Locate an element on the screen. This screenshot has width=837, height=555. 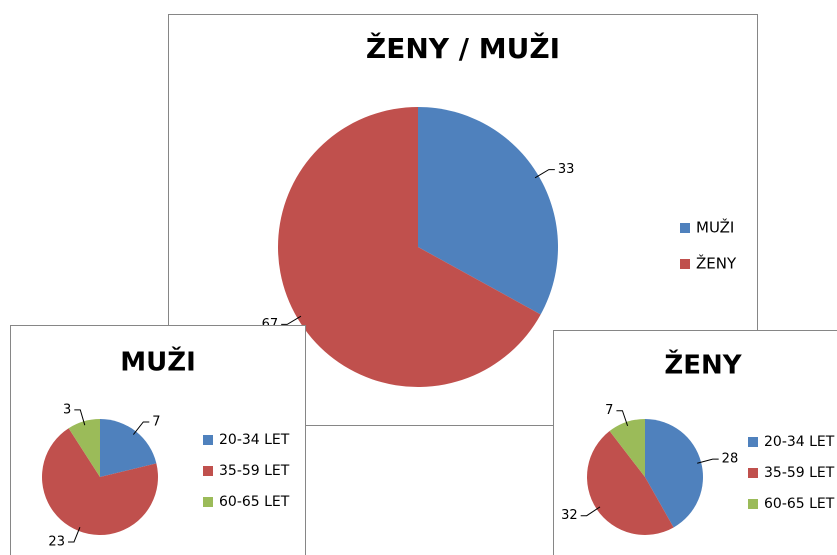
data-label: 33 is located at coordinates (566, 169).